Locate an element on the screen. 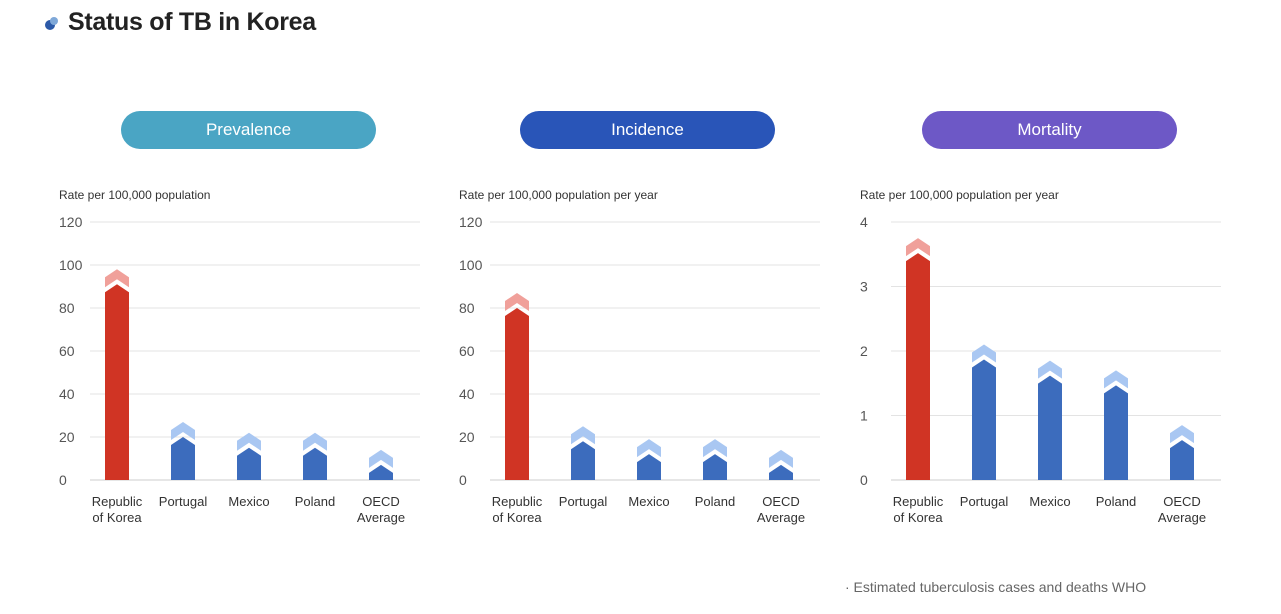  page-title: Status of TB in Korea is located at coordinates (180, 22).